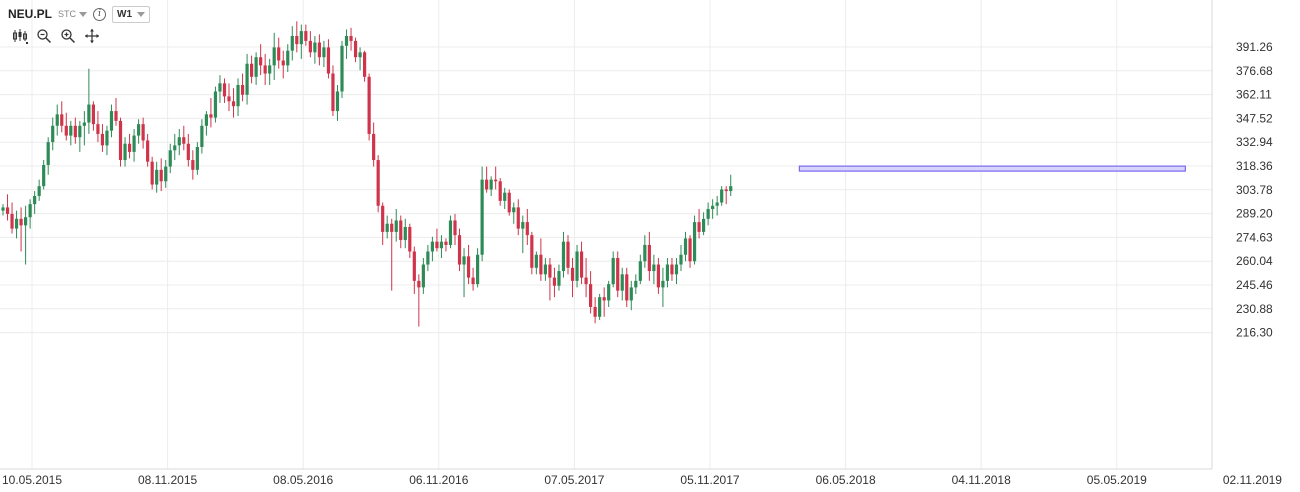  What do you see at coordinates (92, 36) in the screenshot?
I see `move-icon` at bounding box center [92, 36].